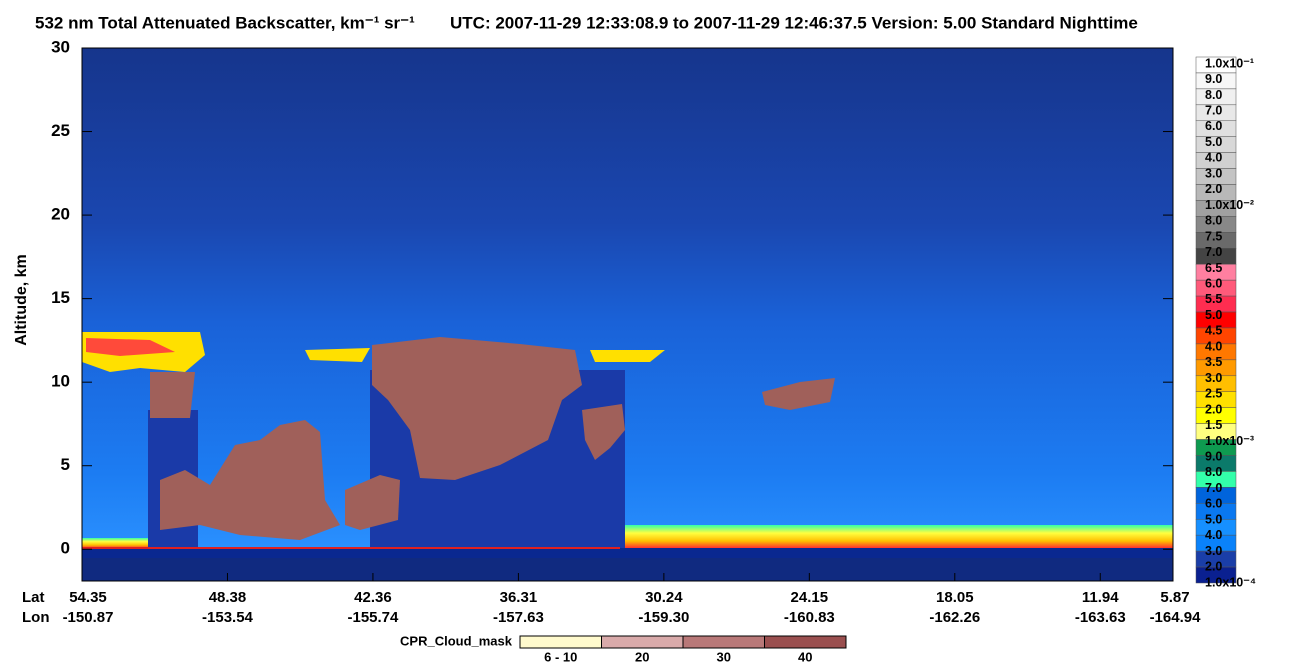 The image size is (1300, 672). I want to click on x-tick-label: 42.36, so click(373, 597).